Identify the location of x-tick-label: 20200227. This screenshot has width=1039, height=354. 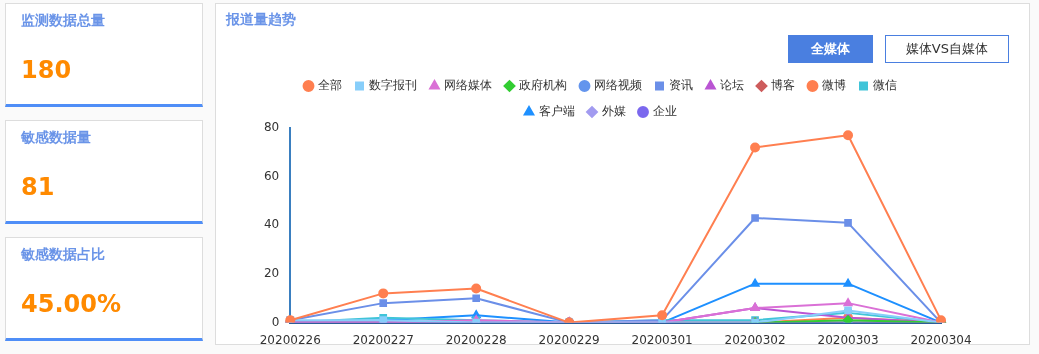
(383, 339).